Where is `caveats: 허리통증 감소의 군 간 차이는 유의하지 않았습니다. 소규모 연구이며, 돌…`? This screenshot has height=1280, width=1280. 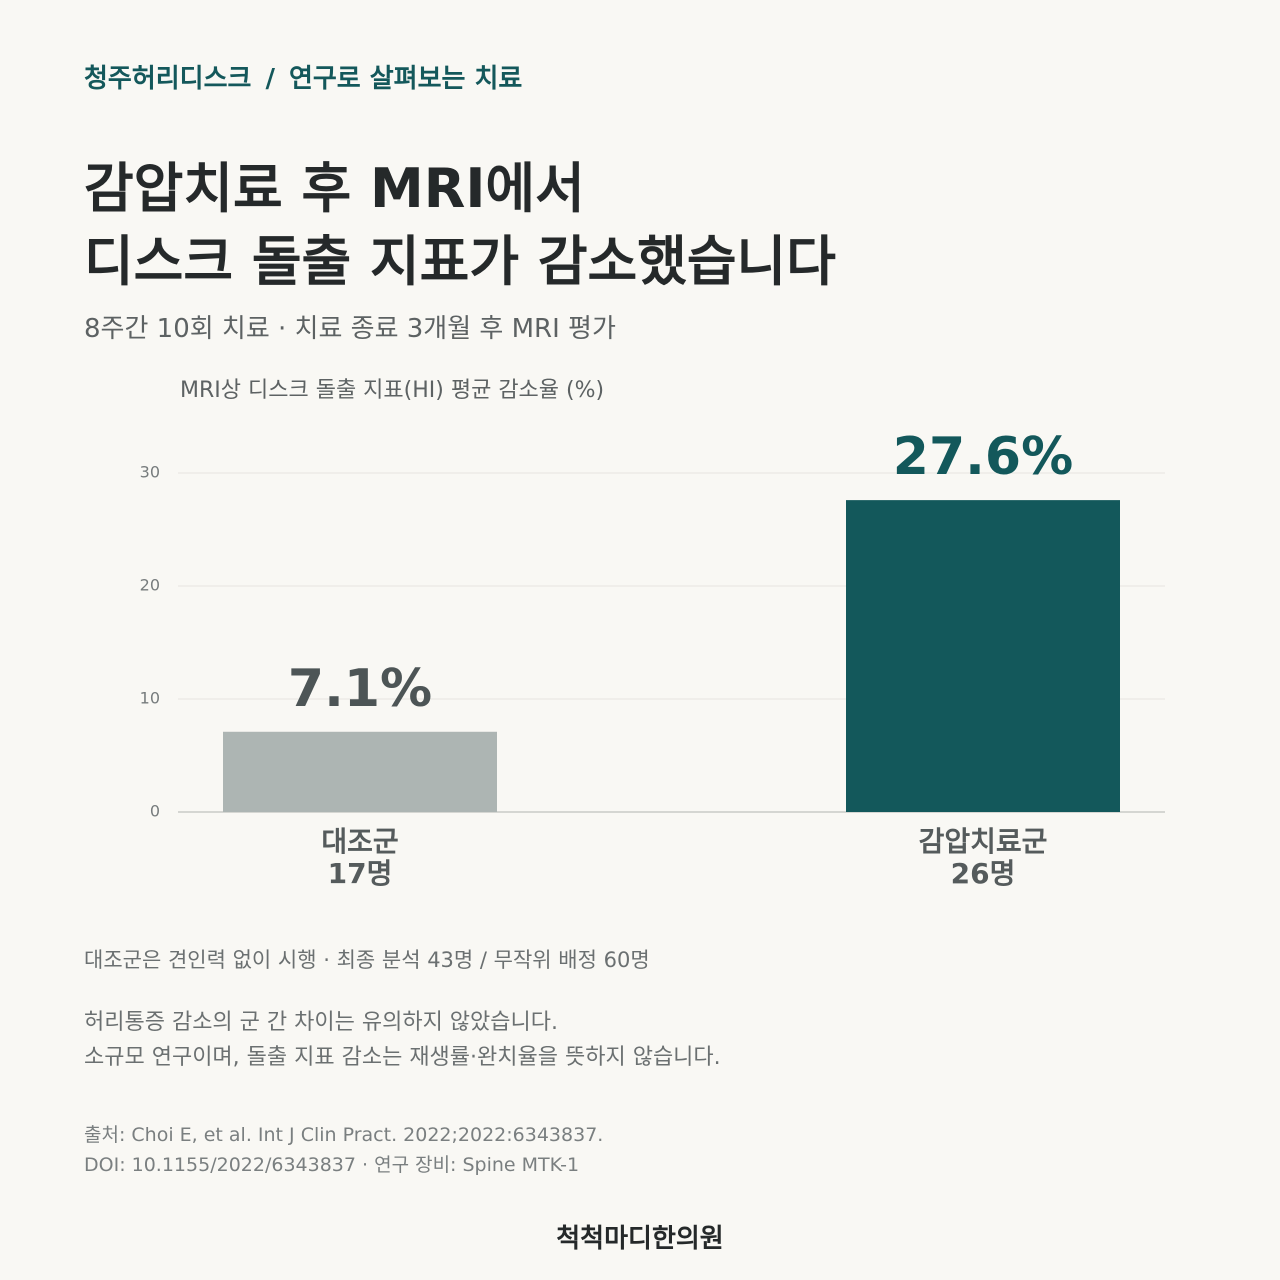
caveats: 허리통증 감소의 군 간 차이는 유의하지 않았습니다. 소규모 연구이며, 돌… is located at coordinates (402, 1040).